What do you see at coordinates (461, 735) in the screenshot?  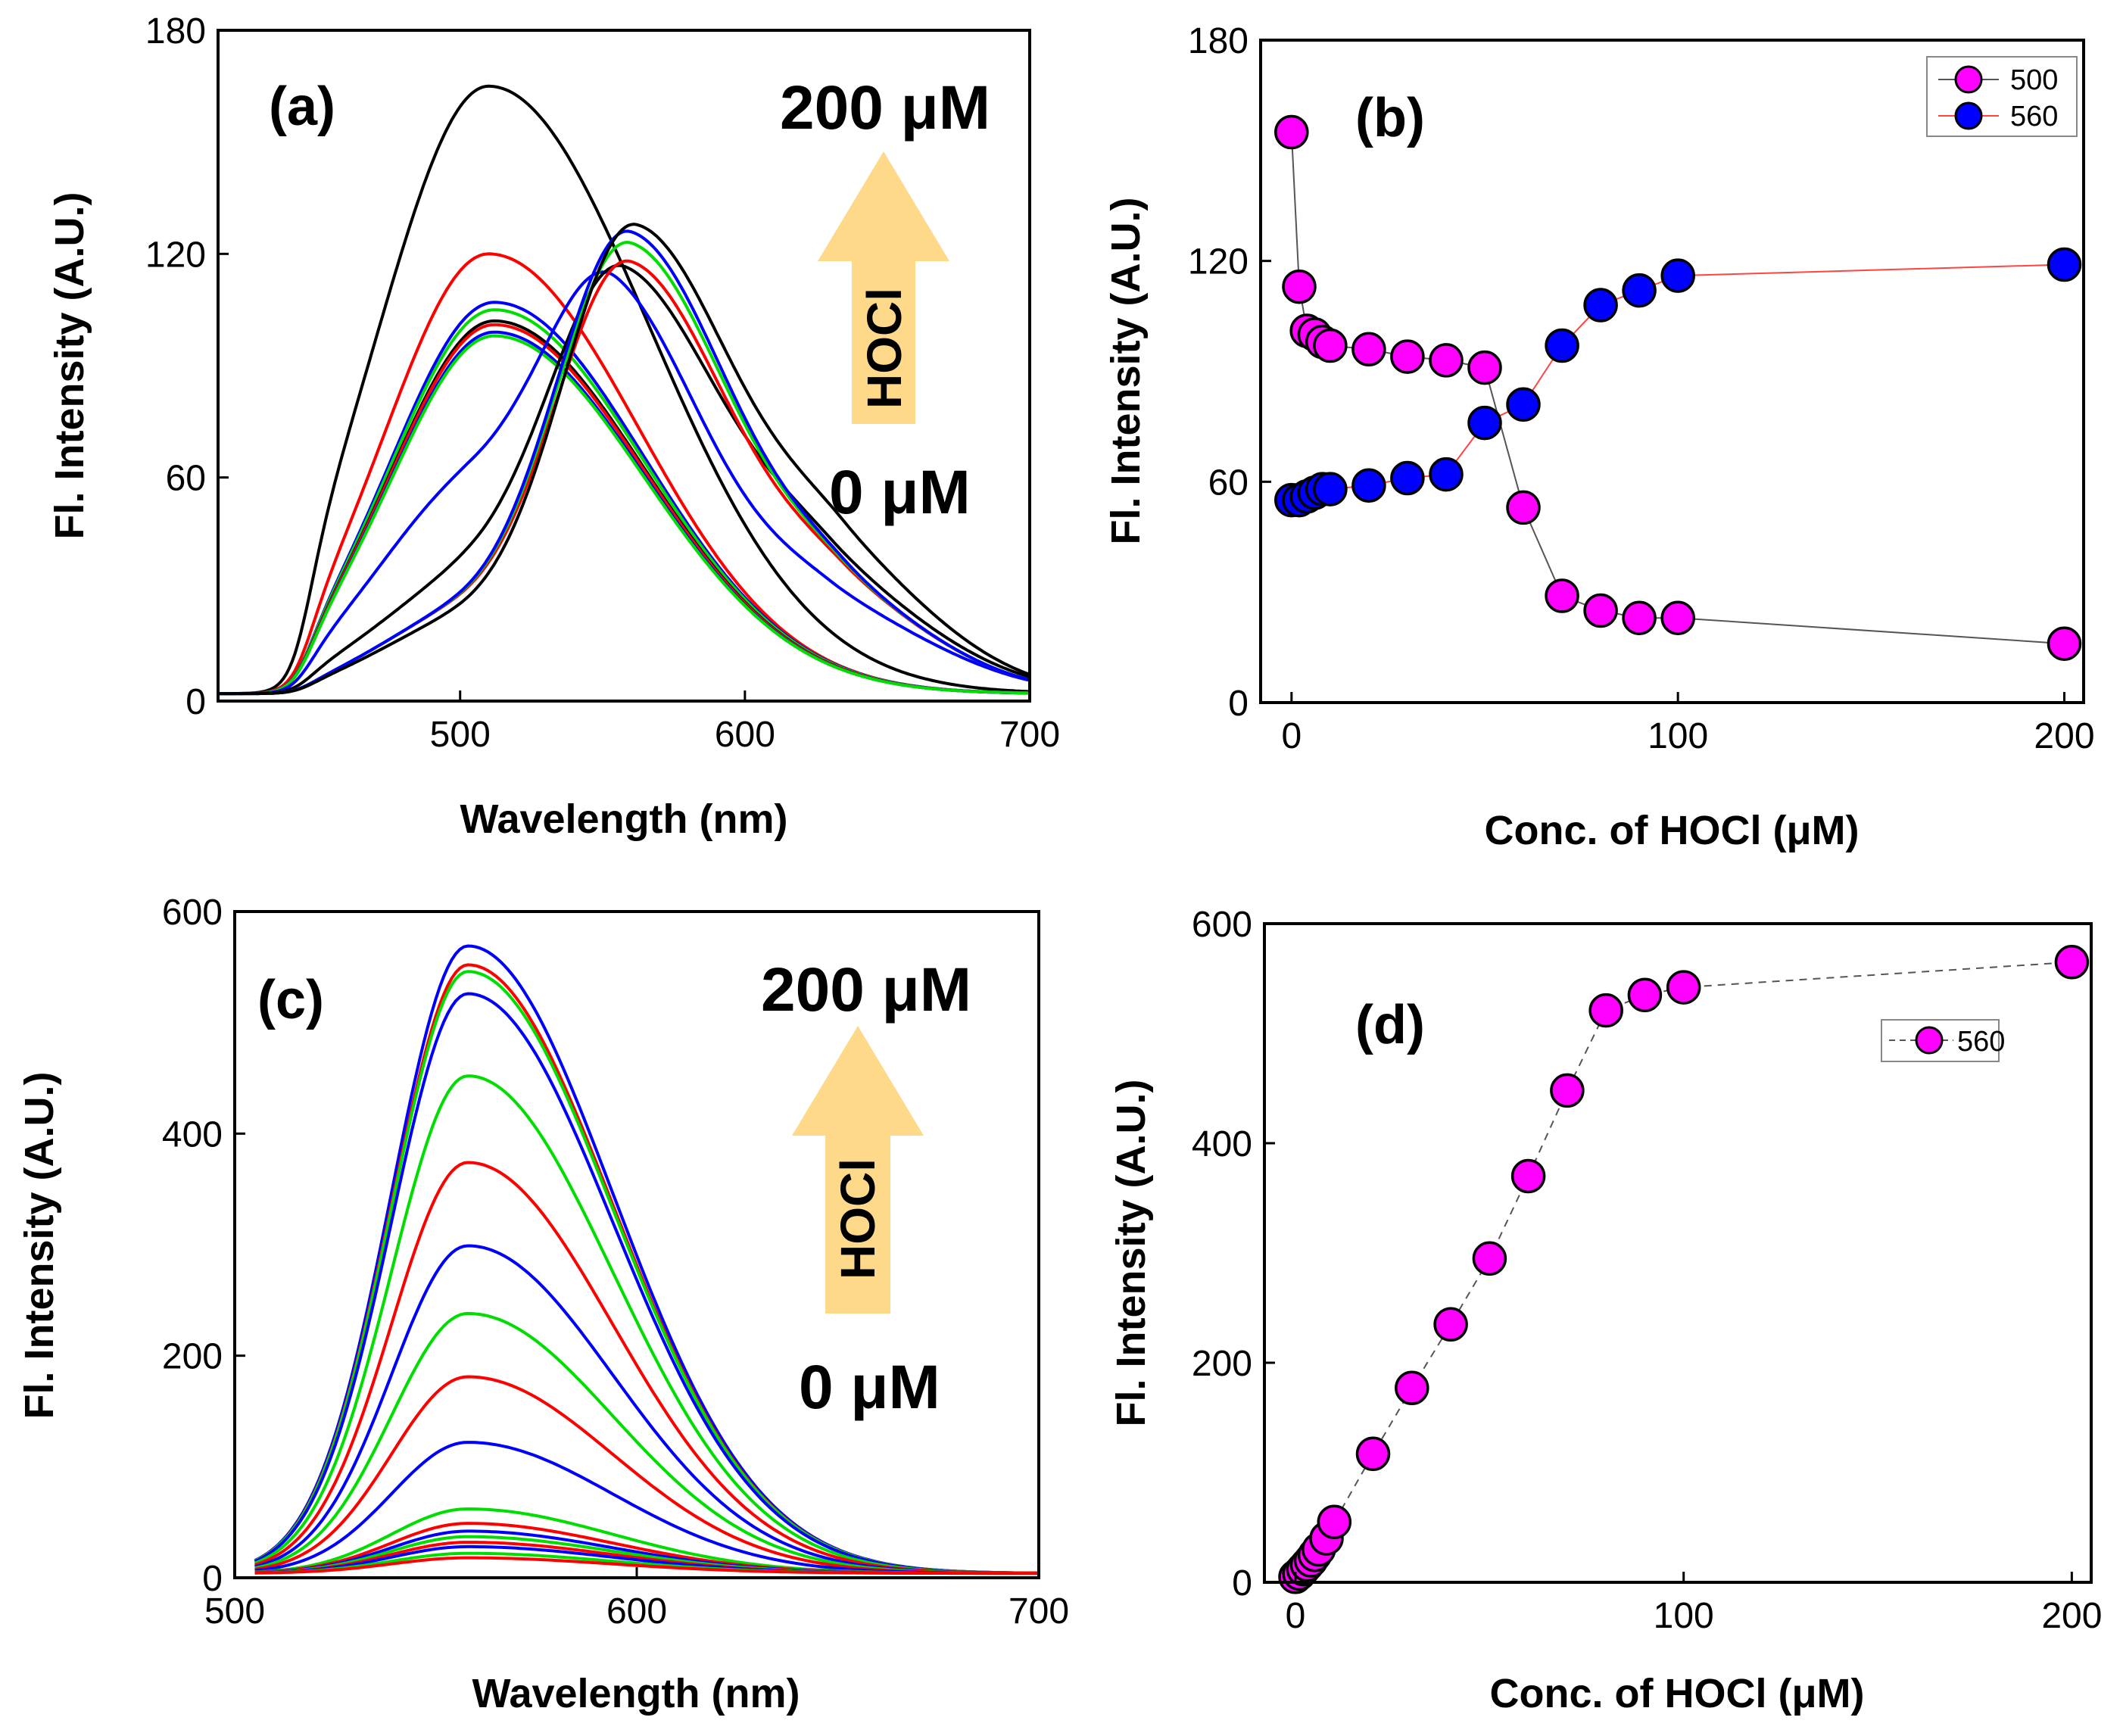 I see `panel-a-xtick-label: 500` at bounding box center [461, 735].